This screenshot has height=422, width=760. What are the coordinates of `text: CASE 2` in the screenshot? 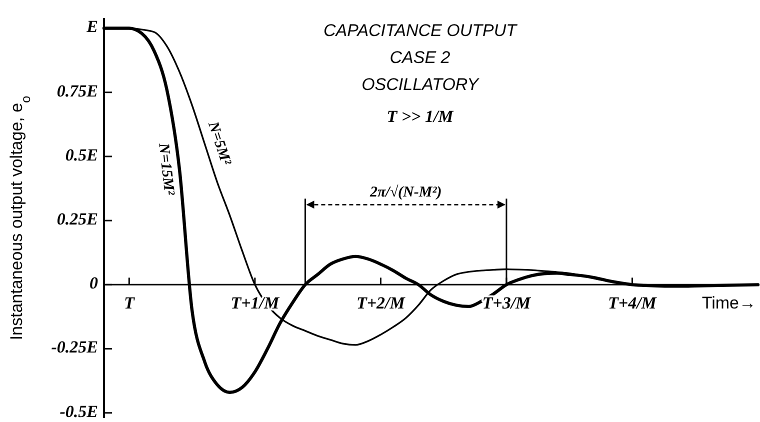 It's located at (420, 57).